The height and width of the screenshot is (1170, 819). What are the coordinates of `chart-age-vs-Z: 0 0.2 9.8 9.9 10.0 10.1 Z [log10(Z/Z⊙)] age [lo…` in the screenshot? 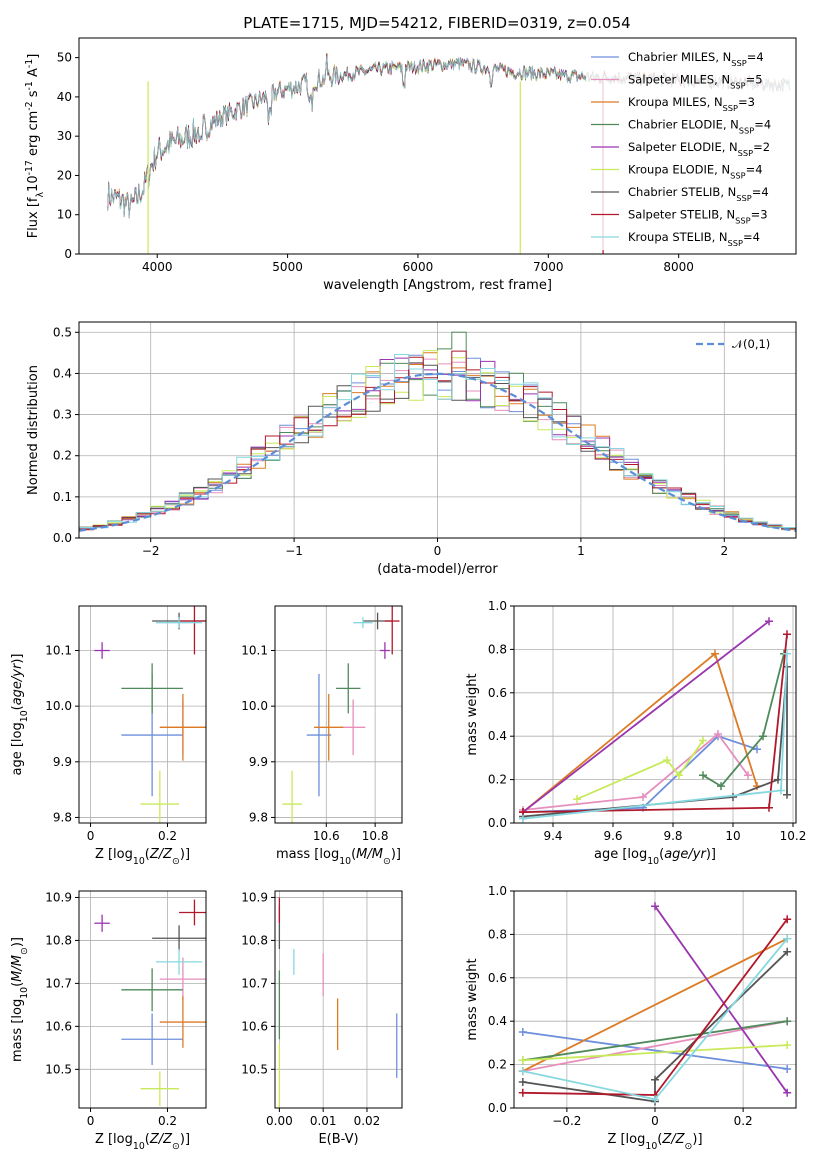 It's located at (108, 736).